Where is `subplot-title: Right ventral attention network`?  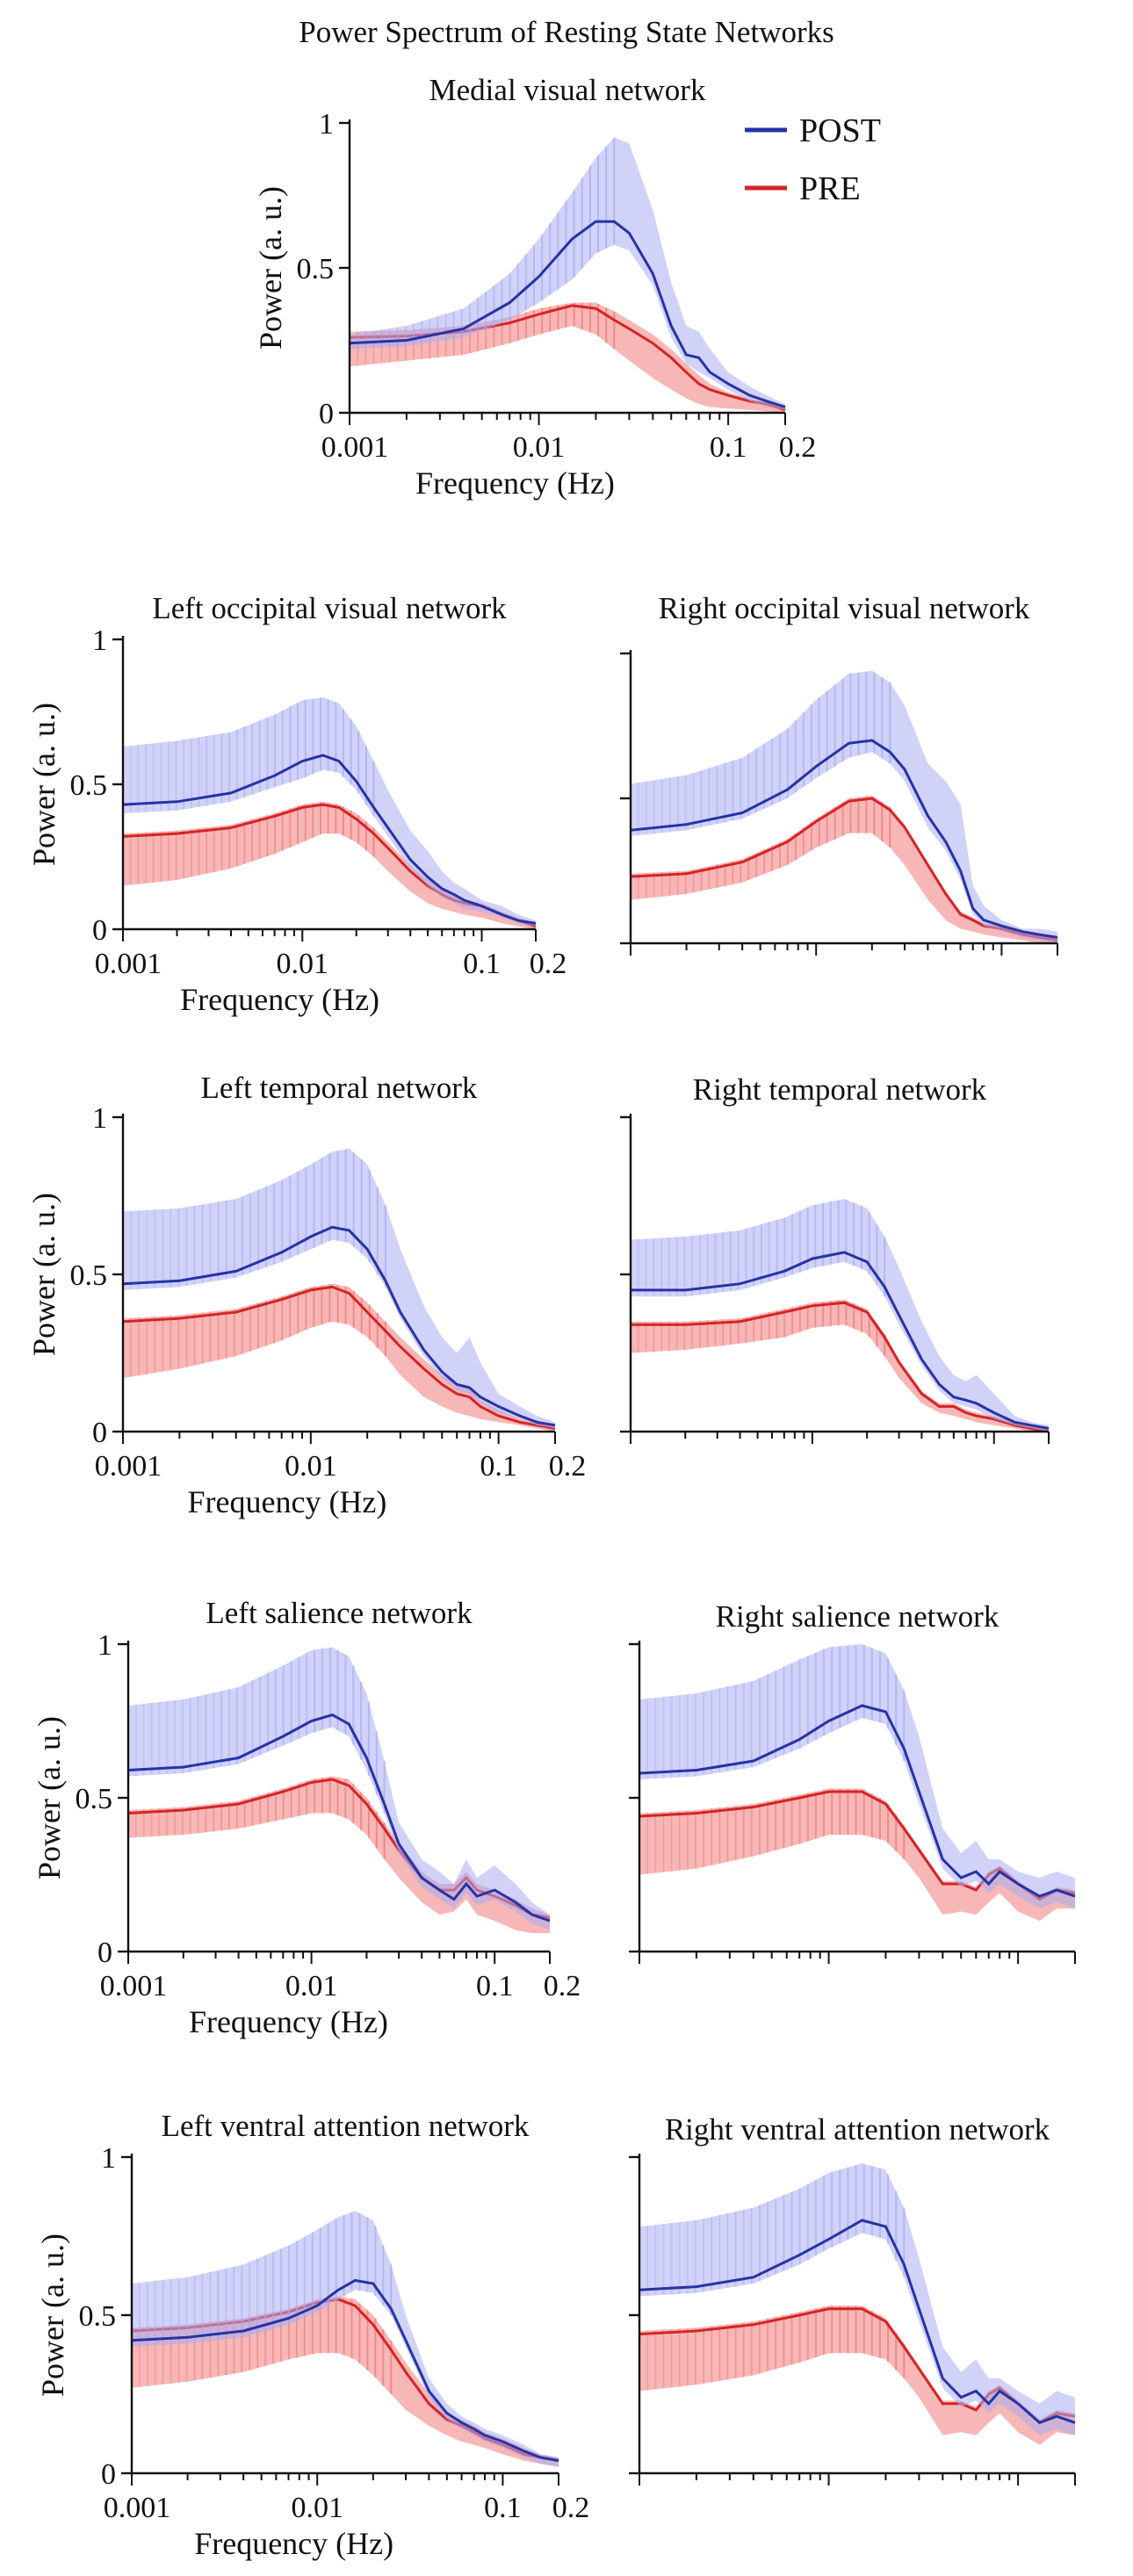
subplot-title: Right ventral attention network is located at coordinates (858, 2129).